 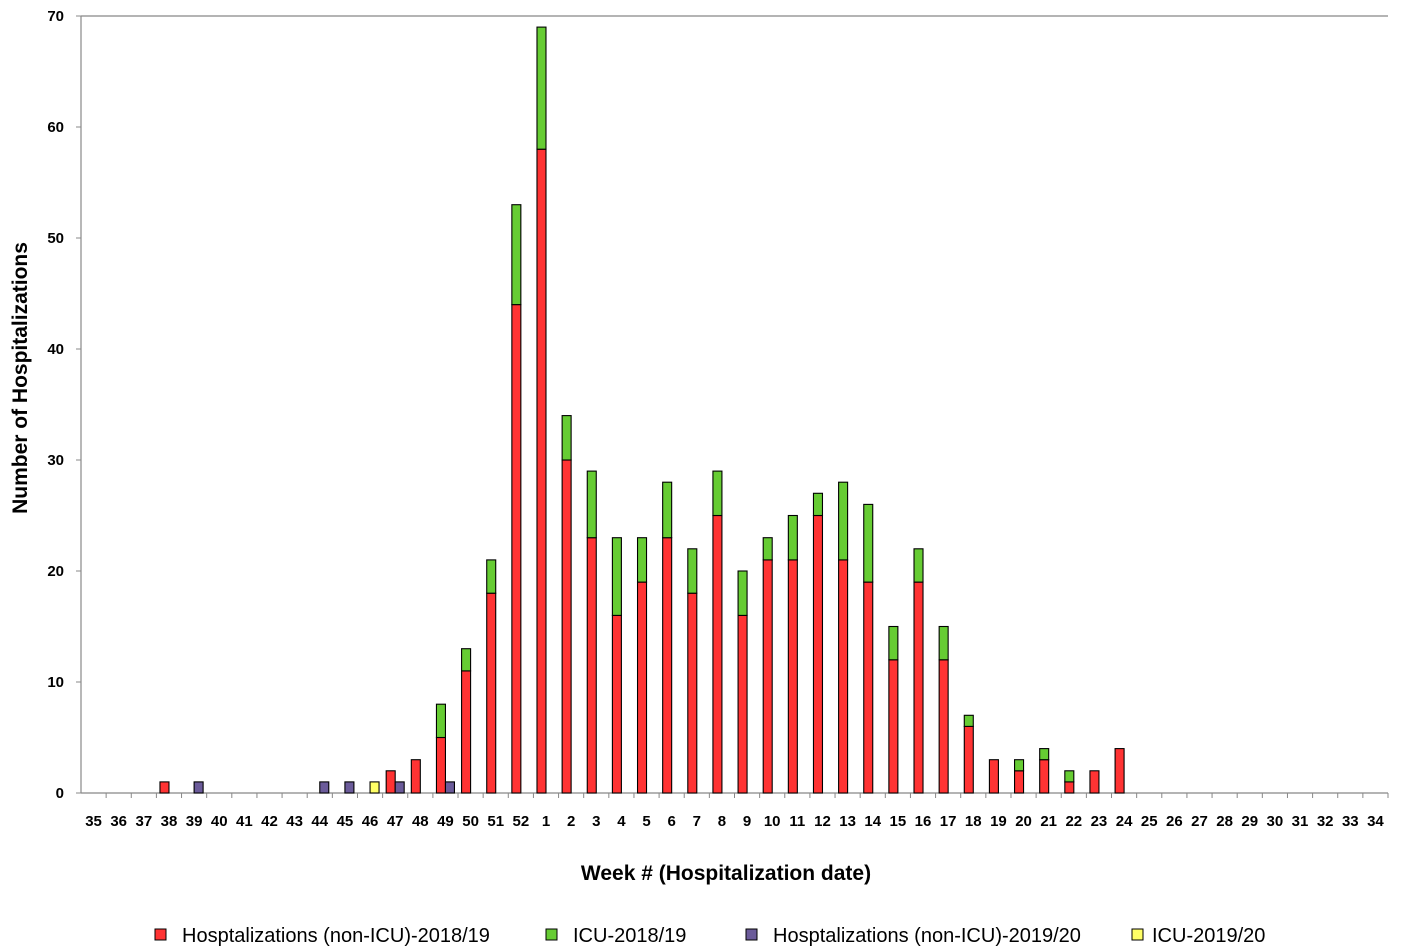 What do you see at coordinates (55, 460) in the screenshot?
I see `y-tick-label: 30` at bounding box center [55, 460].